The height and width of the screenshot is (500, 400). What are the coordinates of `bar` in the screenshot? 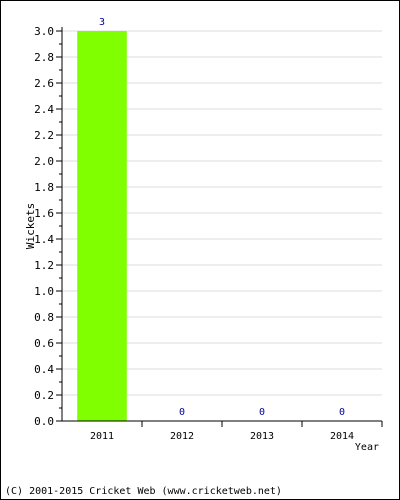 It's located at (102, 226).